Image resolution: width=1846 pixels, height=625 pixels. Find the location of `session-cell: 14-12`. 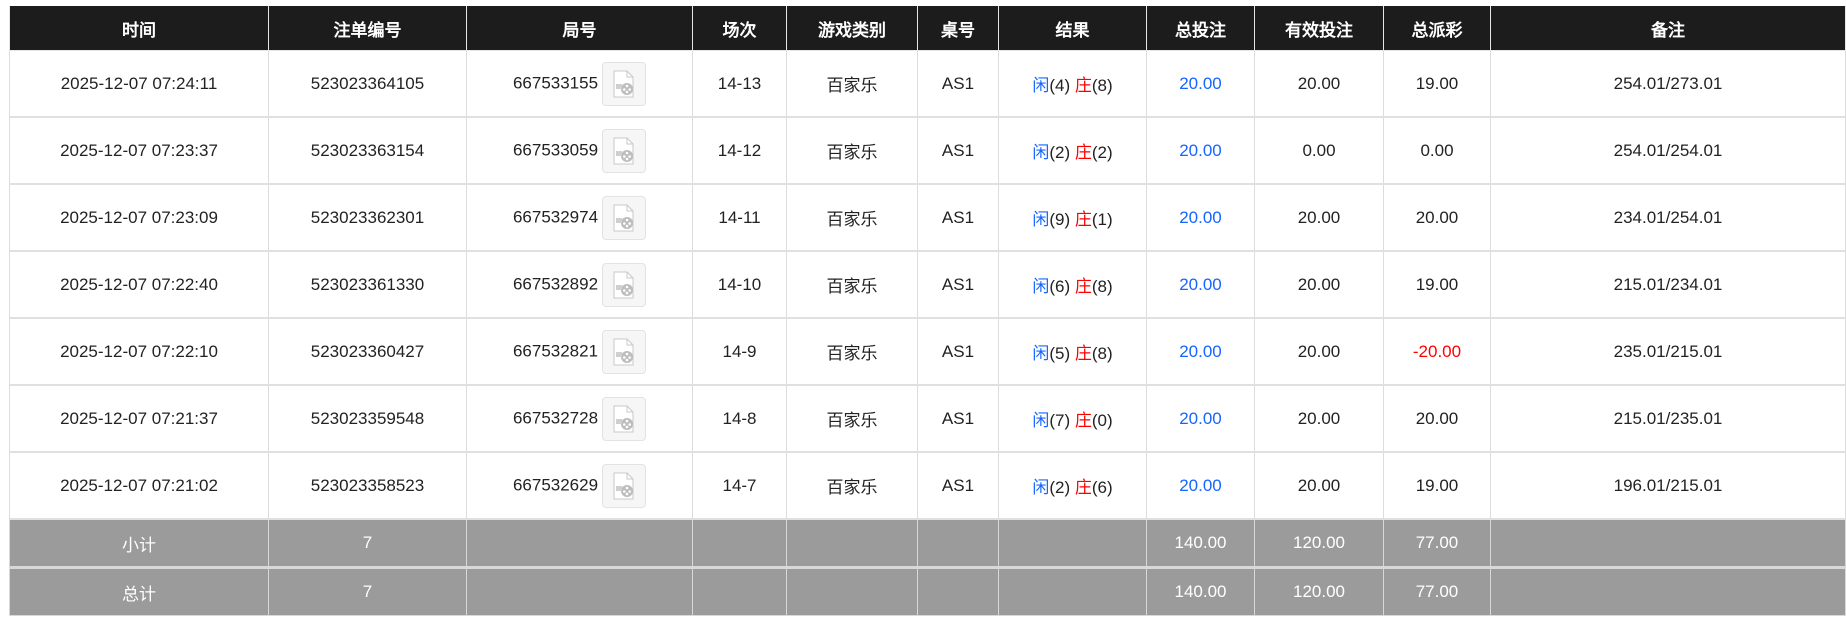

session-cell: 14-12 is located at coordinates (739, 150).